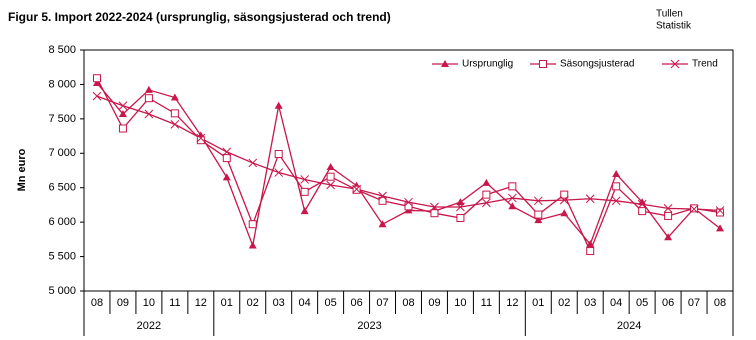 The width and height of the screenshot is (756, 340). Describe the element at coordinates (669, 14) in the screenshot. I see `source: Tullen` at that location.